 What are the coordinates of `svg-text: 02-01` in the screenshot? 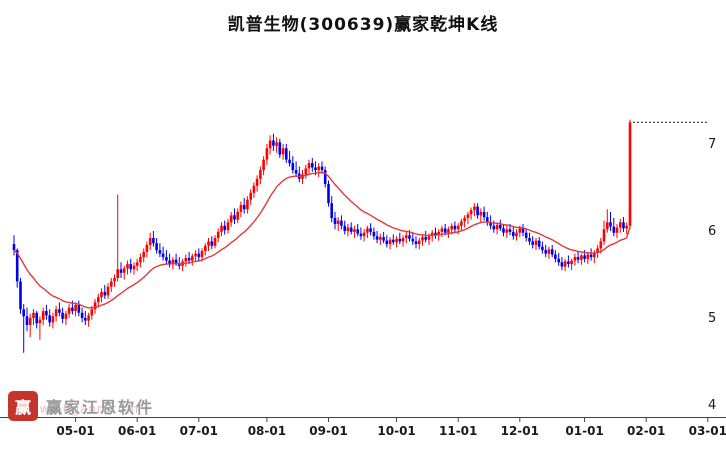 It's located at (646, 431).